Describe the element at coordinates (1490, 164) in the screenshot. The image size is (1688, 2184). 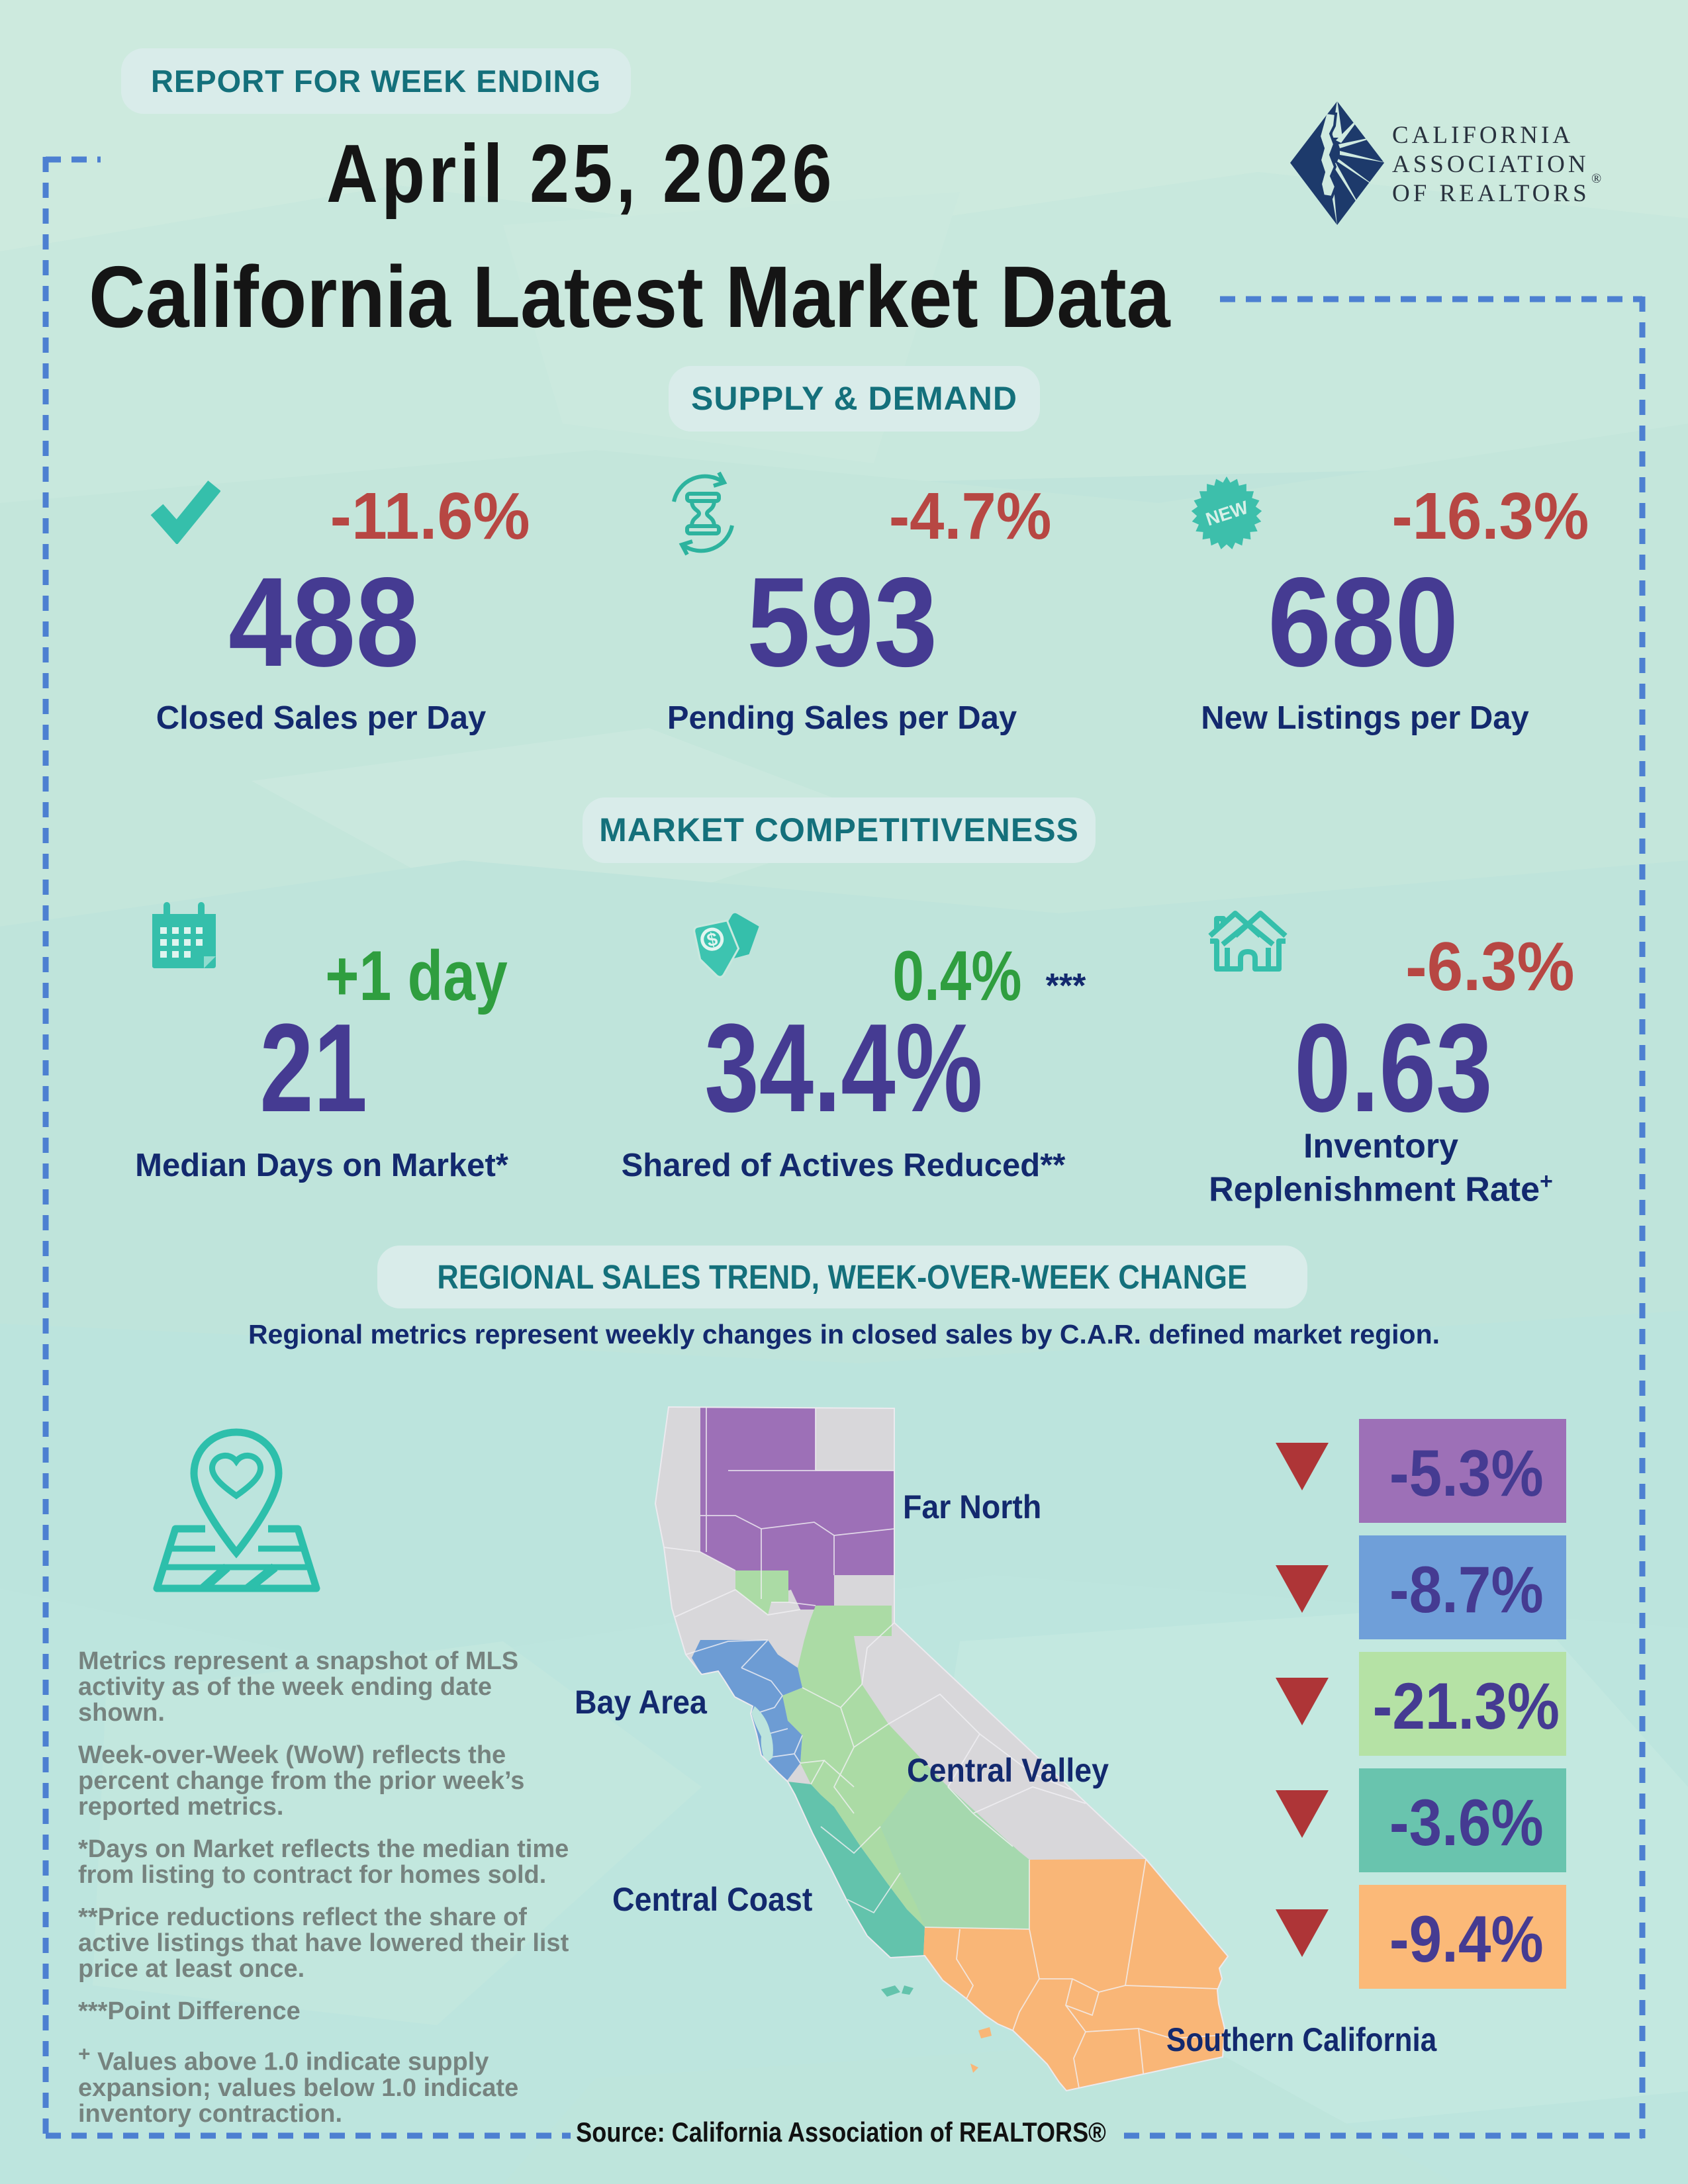
I see `svg-text: ASSOCIATION` at that location.